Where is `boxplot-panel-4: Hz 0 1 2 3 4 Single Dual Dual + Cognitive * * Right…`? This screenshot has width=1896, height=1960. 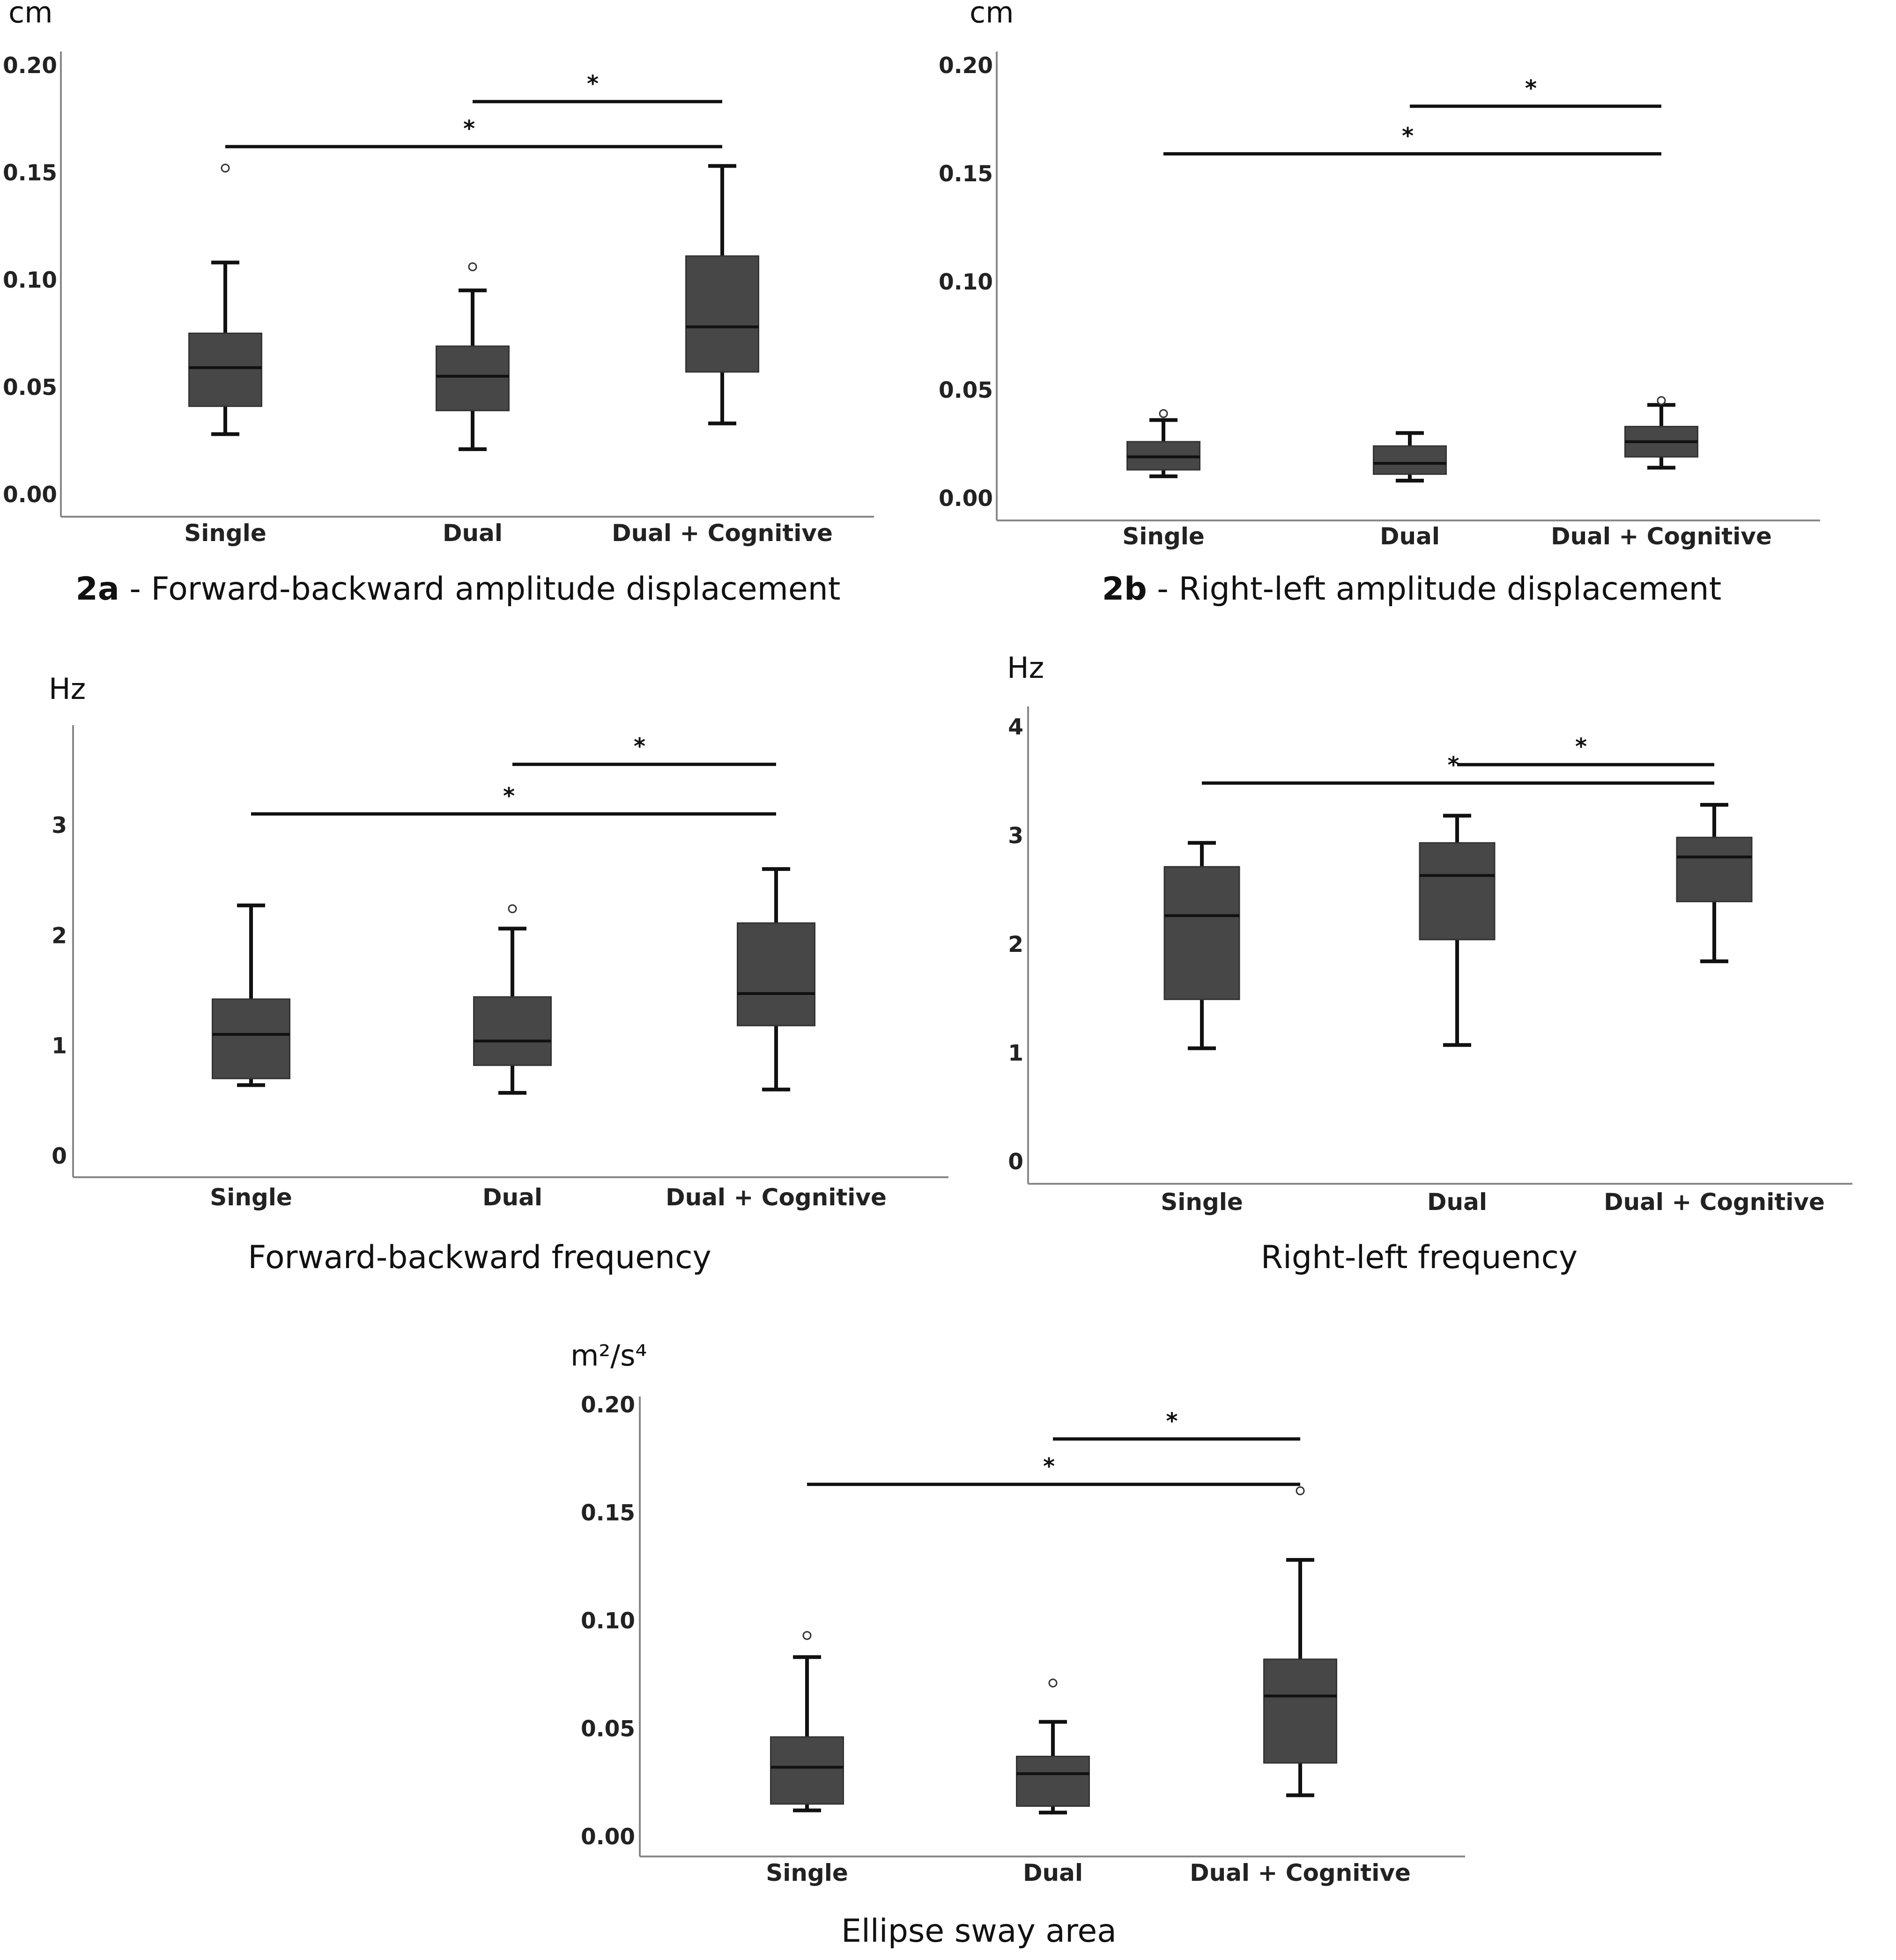
boxplot-panel-4: Hz 0 1 2 3 4 Single Dual Dual + Cognitive * * Right… is located at coordinates (1429, 963).